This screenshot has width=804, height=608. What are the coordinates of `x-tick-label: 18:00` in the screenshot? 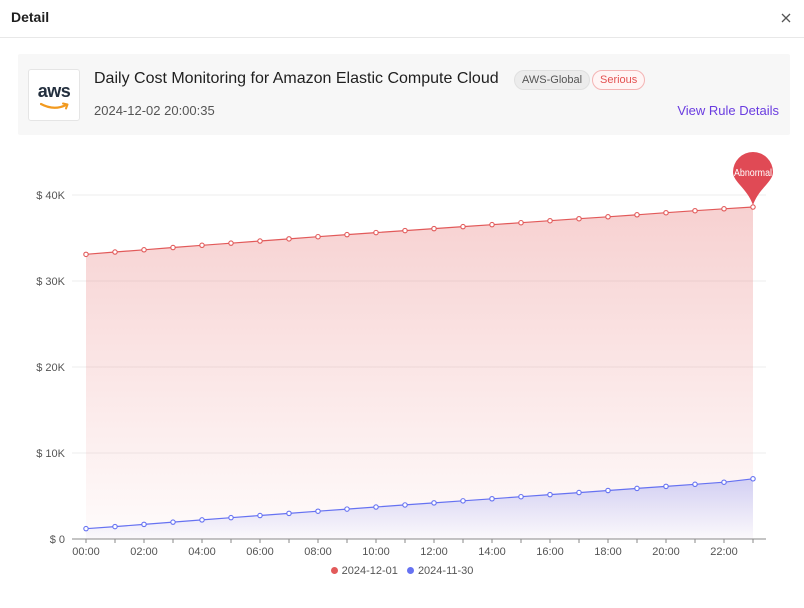 It's located at (608, 552).